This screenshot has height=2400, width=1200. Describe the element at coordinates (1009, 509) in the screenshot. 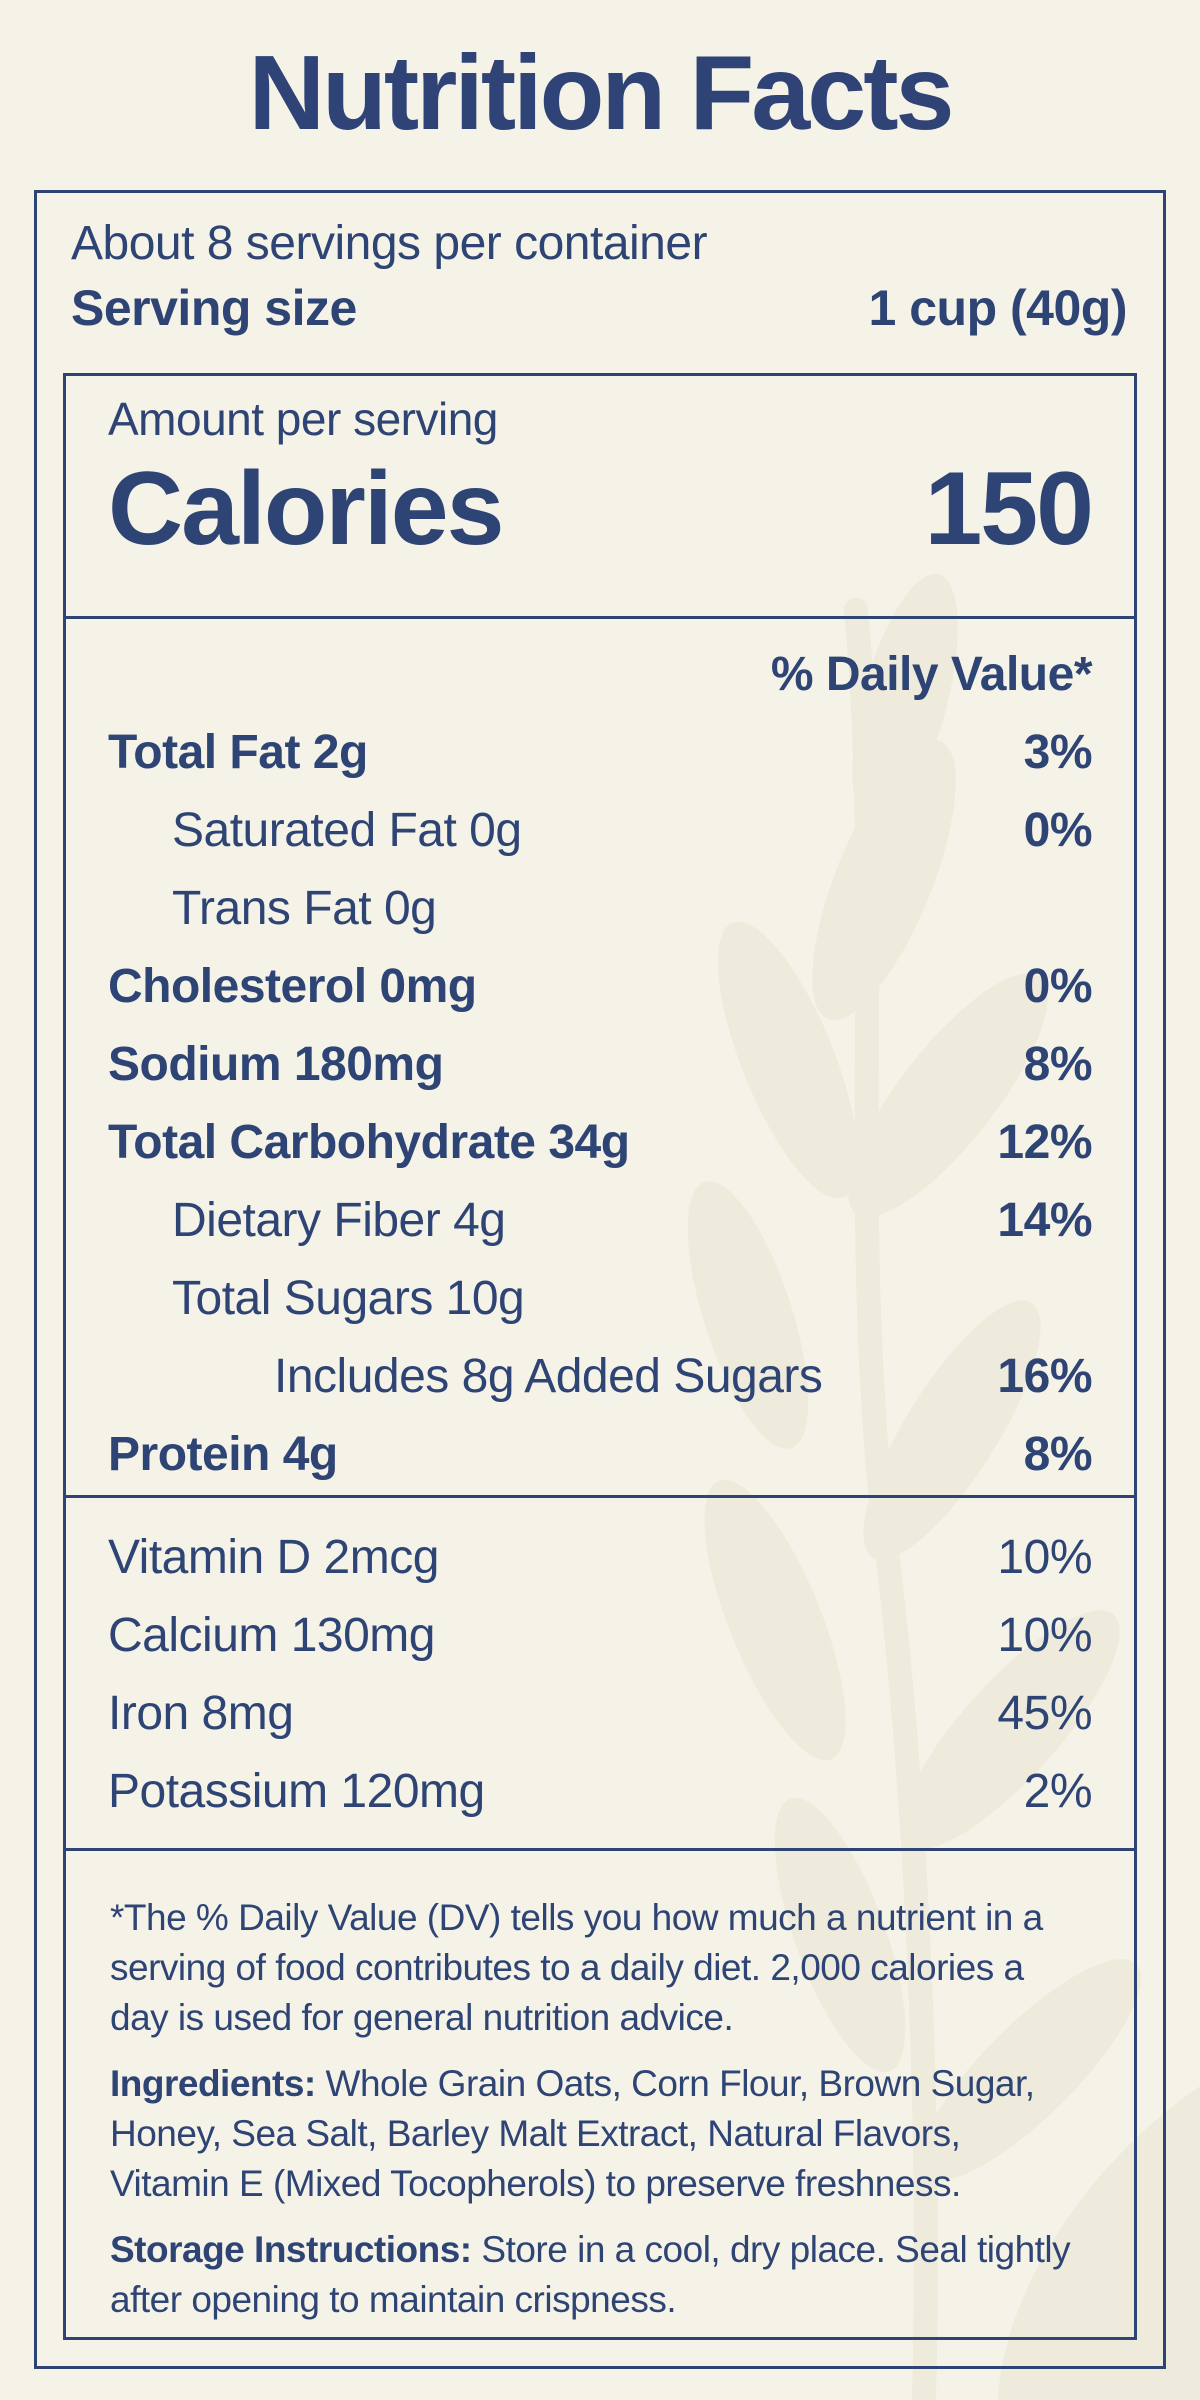

I see `calories-value: 150` at that location.